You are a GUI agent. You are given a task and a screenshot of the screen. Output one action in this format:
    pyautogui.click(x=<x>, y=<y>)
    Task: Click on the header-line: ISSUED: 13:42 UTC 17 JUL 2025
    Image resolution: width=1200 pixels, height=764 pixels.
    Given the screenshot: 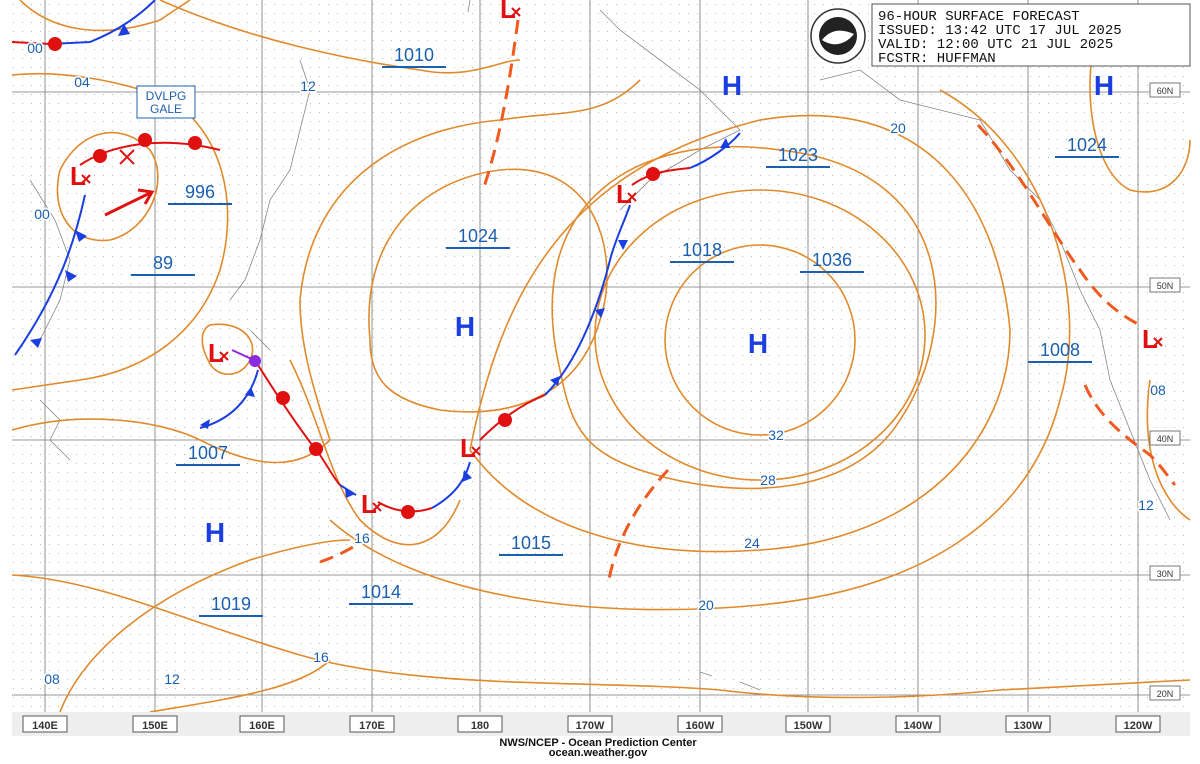 What is the action you would take?
    pyautogui.click(x=1000, y=31)
    